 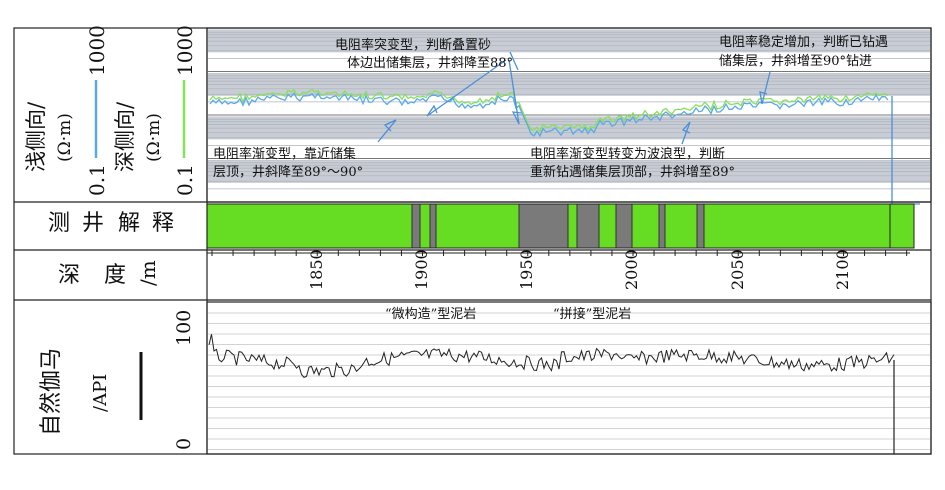 What do you see at coordinates (97, 50) in the screenshot?
I see `shallow-scale-max: 1000` at bounding box center [97, 50].